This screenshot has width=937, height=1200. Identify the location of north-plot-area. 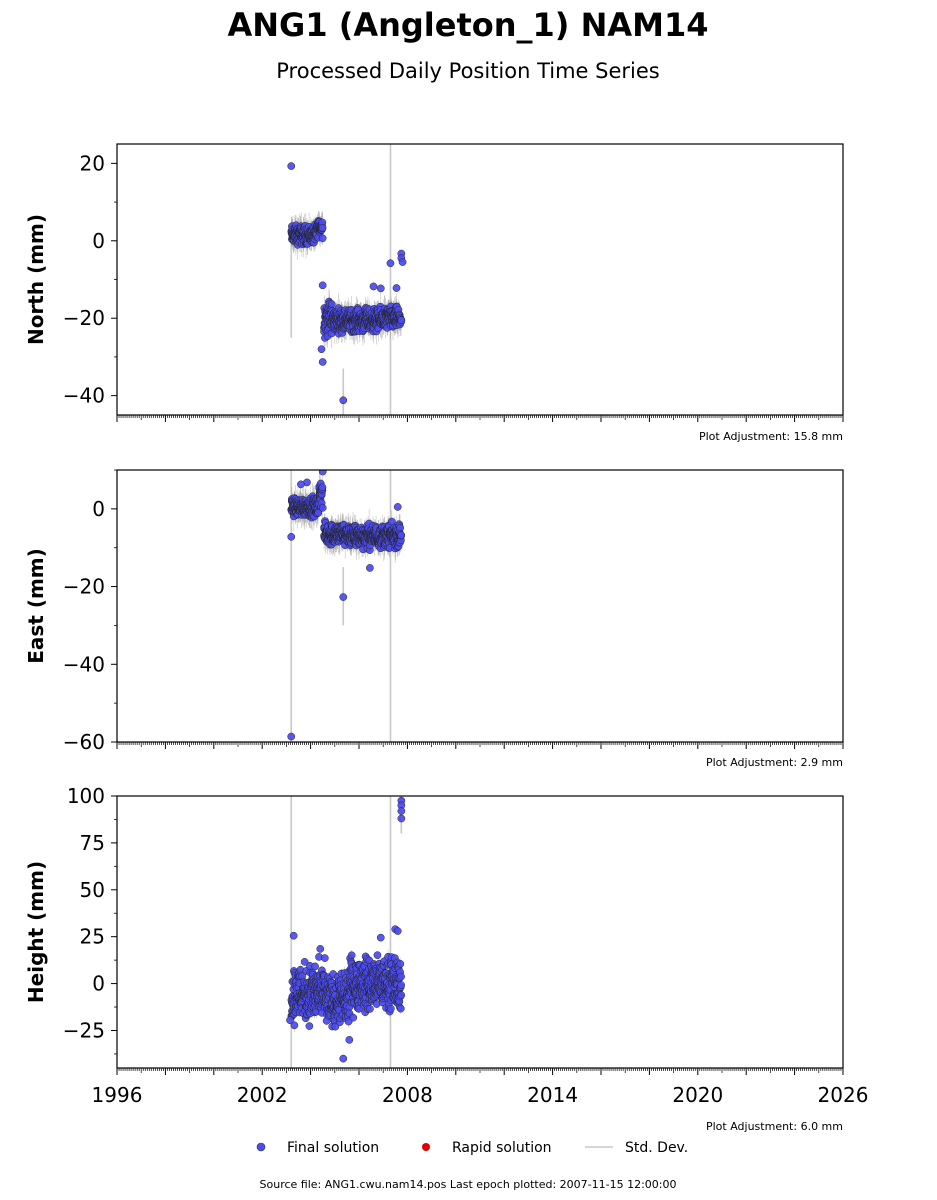
(347, 279).